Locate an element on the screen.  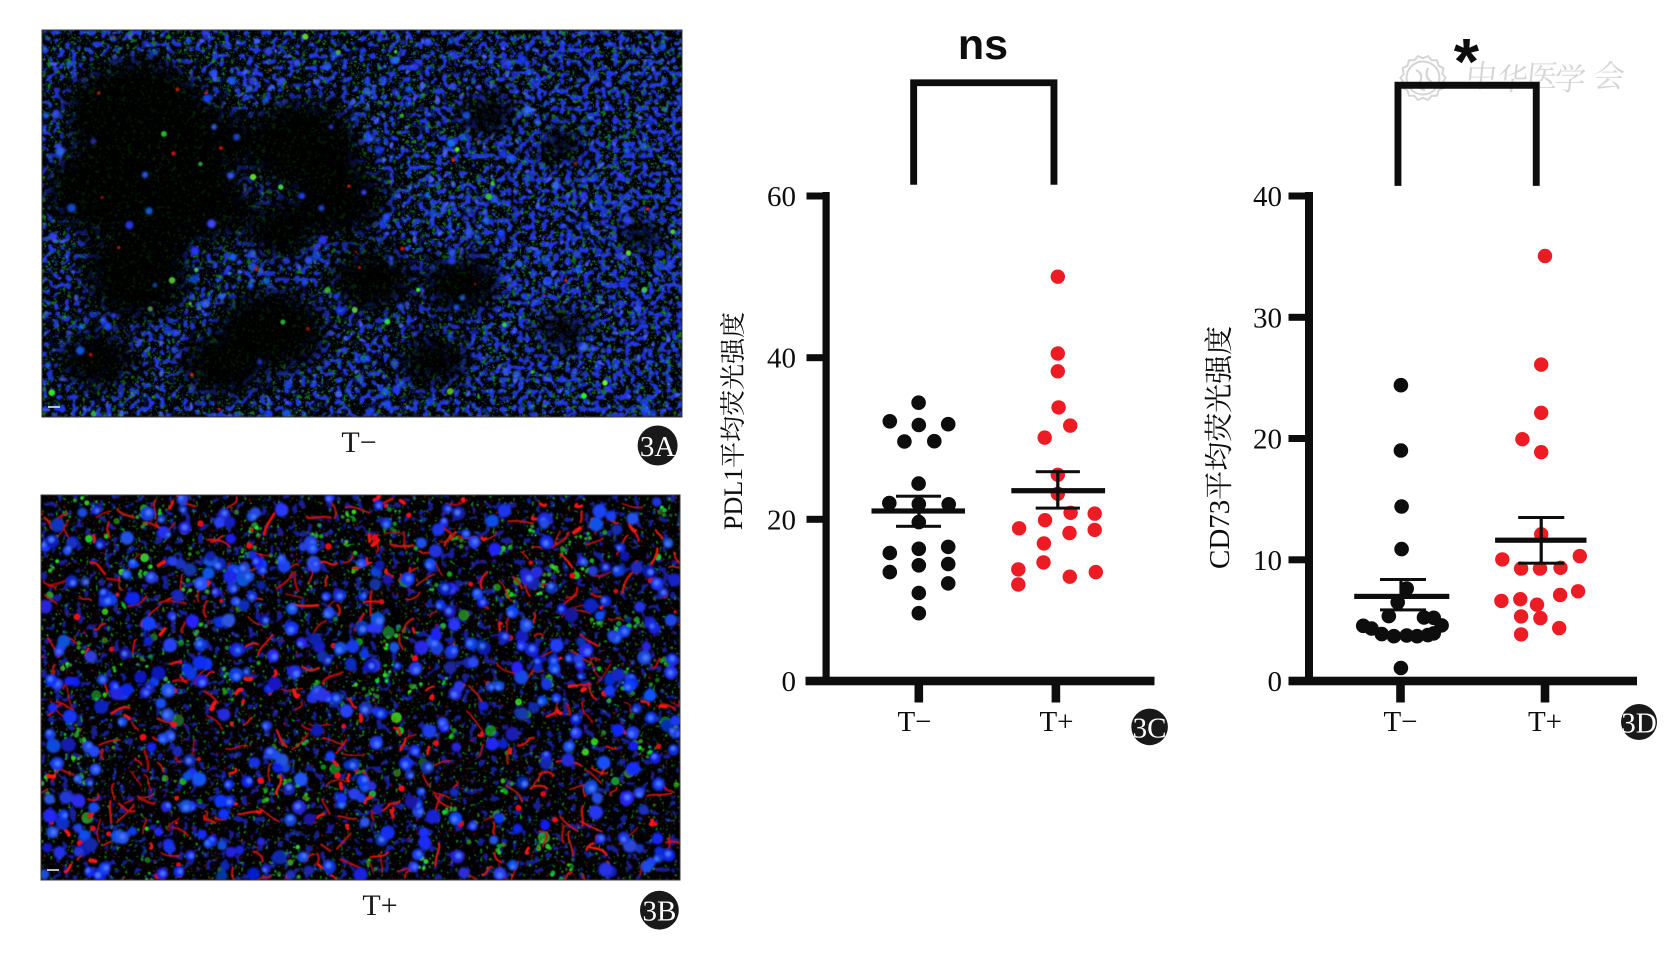
svg-text: 10 is located at coordinates (1267, 561).